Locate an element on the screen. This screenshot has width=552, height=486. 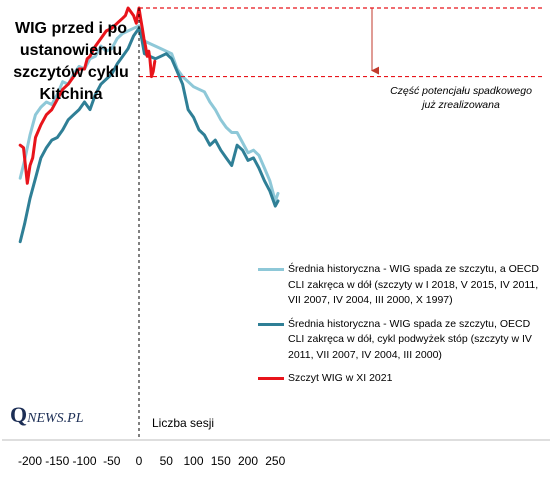
x-tick-label: 0 is located at coordinates (139, 461).